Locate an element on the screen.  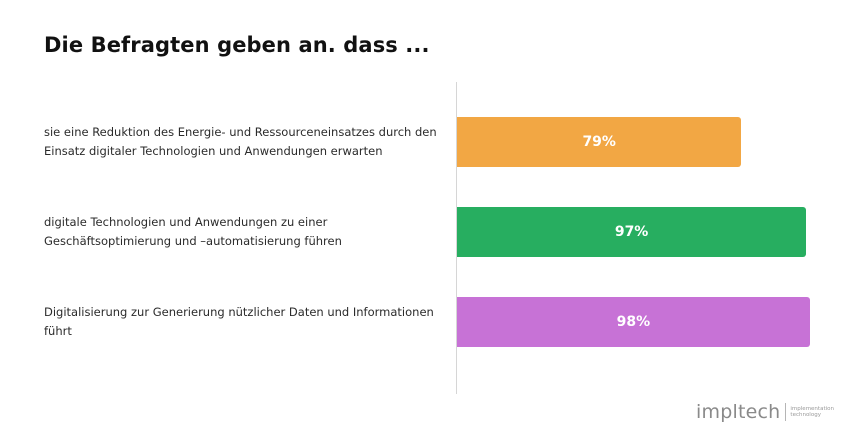
impltech-logo: impltech implementation technology is located at coordinates (765, 412).